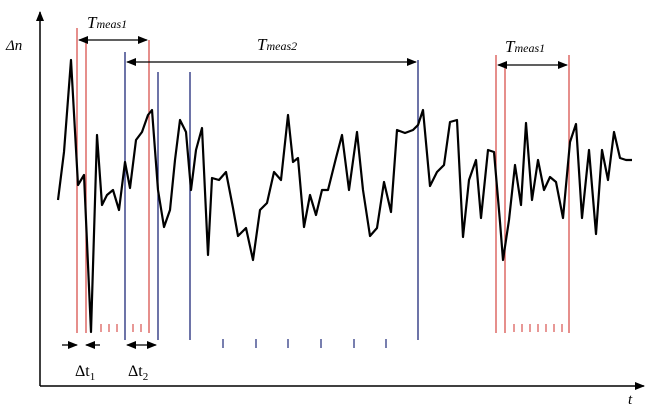  What do you see at coordinates (85, 373) in the screenshot?
I see `dt1-label: Δt1` at bounding box center [85, 373].